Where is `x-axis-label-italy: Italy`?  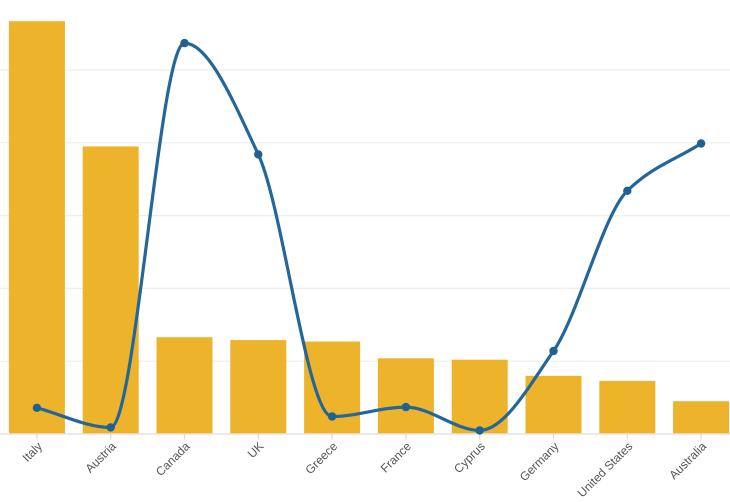 x-axis-label-italy: Italy is located at coordinates (32, 451).